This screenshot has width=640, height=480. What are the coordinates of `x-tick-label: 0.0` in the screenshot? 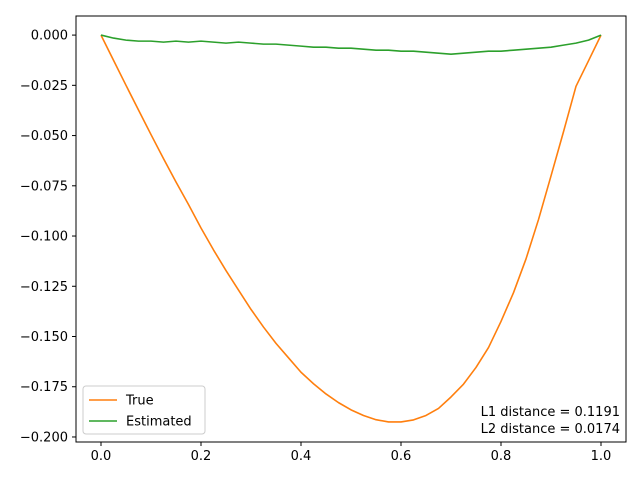 It's located at (101, 456).